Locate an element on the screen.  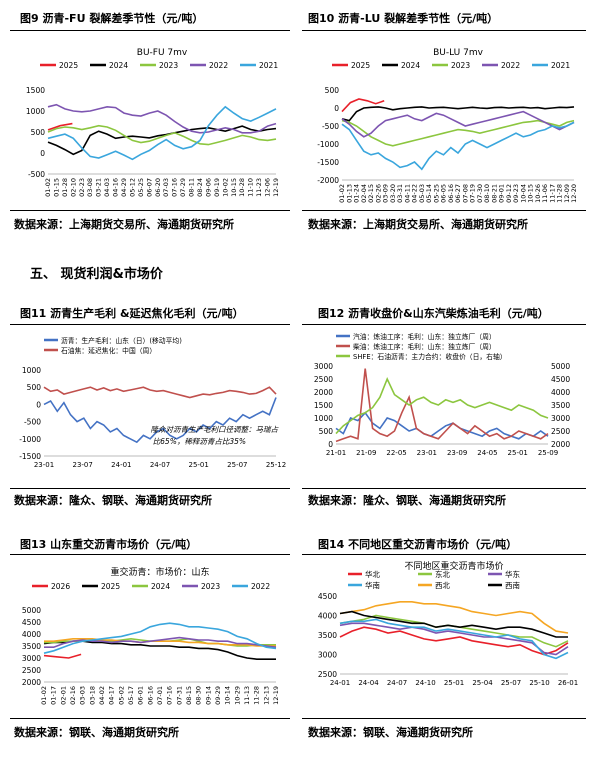
x-tick-label: 09-12 is located at coordinates (509, 193).